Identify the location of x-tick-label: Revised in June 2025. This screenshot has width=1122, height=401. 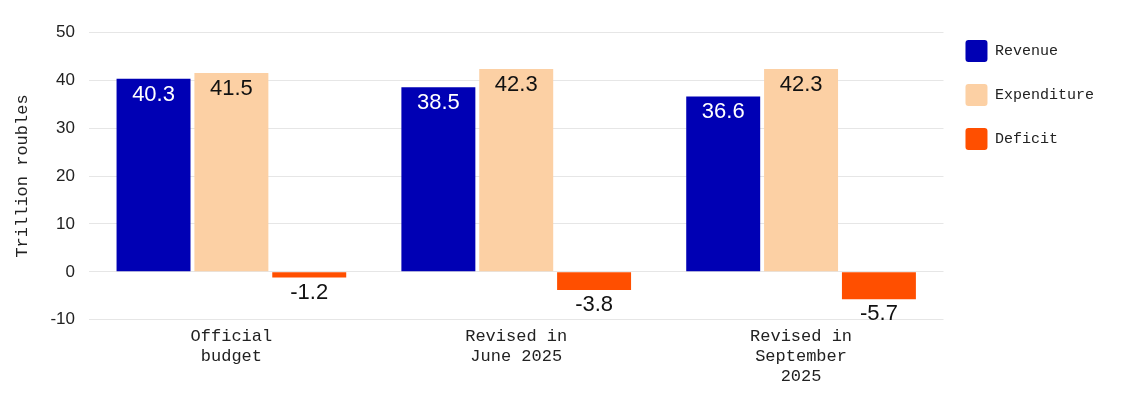
(516, 346).